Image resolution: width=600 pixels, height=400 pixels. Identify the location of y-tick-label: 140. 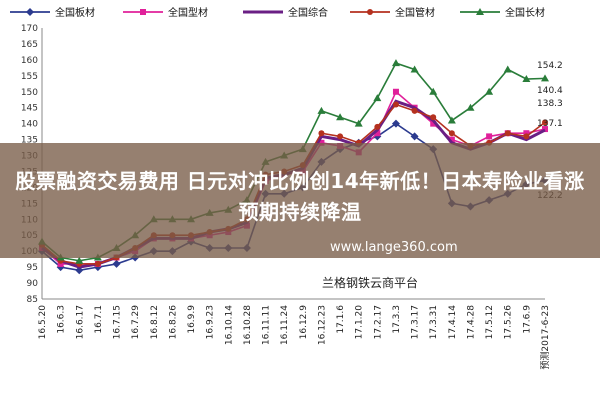
(29, 125).